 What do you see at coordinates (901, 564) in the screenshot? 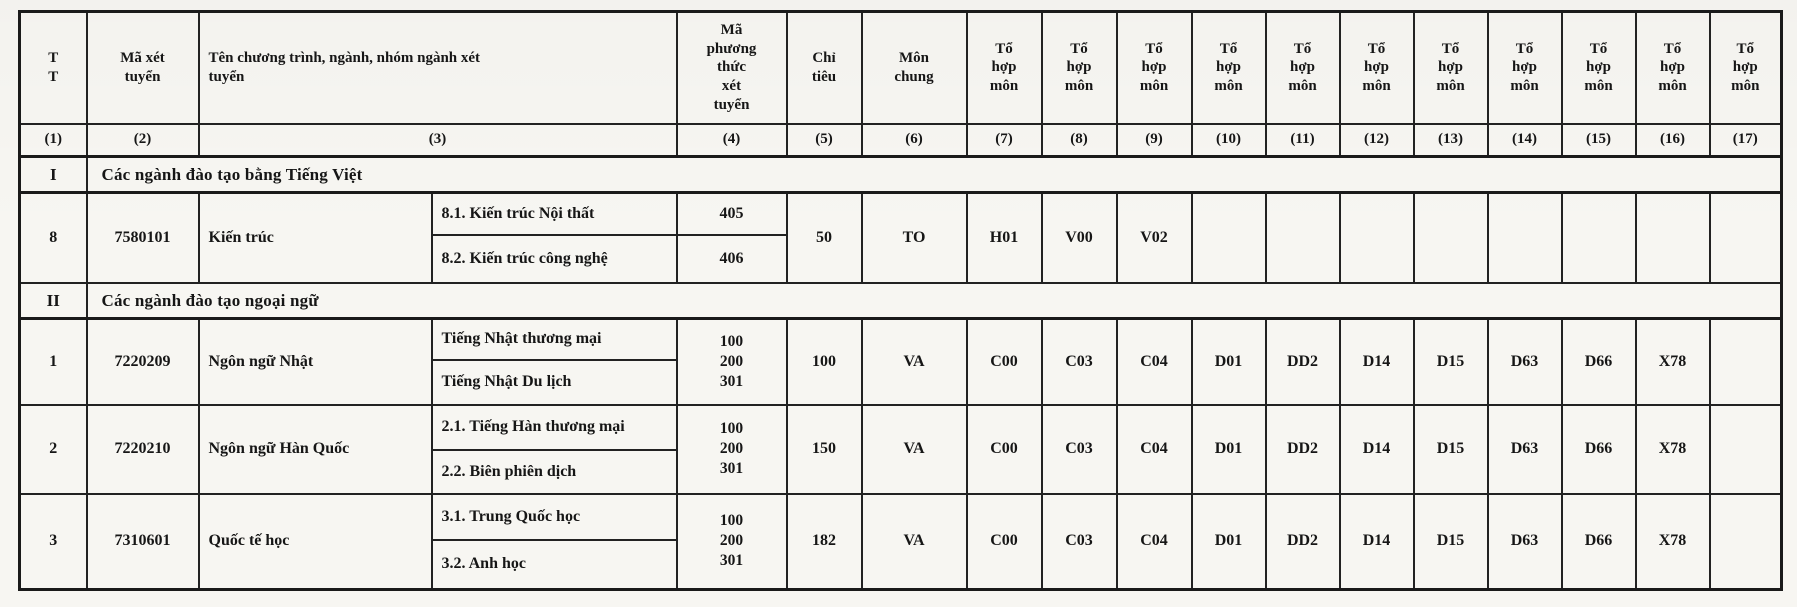
I see `table-subrow: 3.2. Anh học` at bounding box center [901, 564].